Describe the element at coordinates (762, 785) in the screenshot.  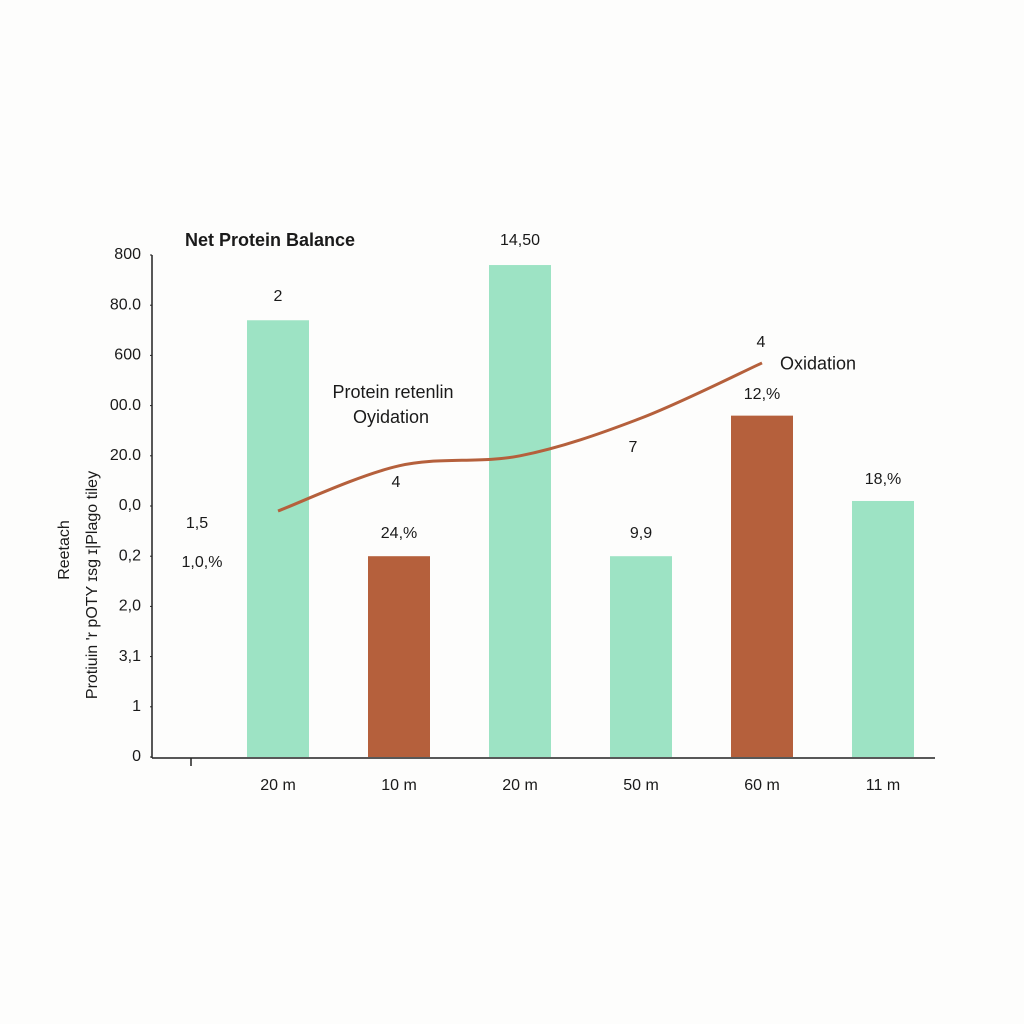
I see `x-tick-label: 60 m` at that location.